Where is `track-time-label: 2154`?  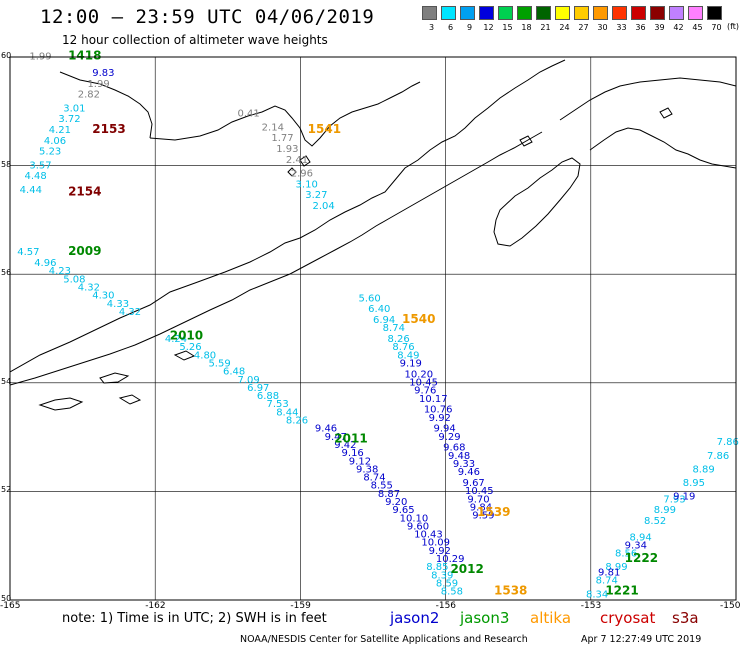
track-time-label: 2154 is located at coordinates (84, 191).